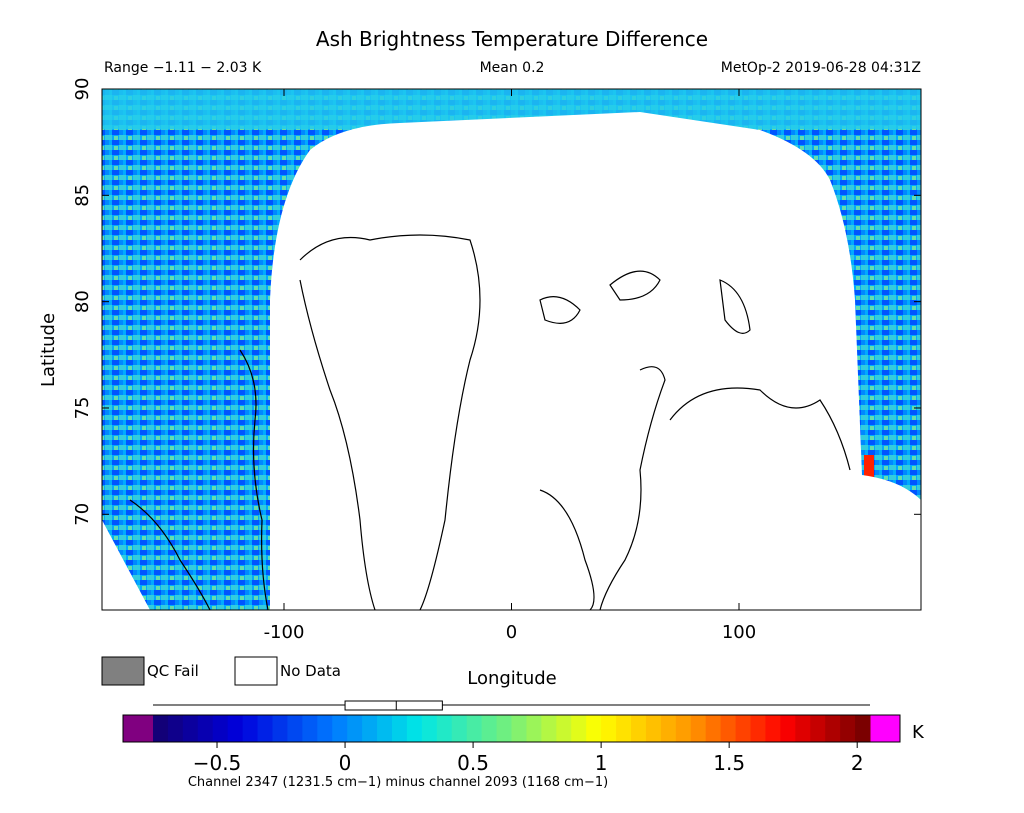  Describe the element at coordinates (511, 632) in the screenshot. I see `x-tick-label: 0` at that location.